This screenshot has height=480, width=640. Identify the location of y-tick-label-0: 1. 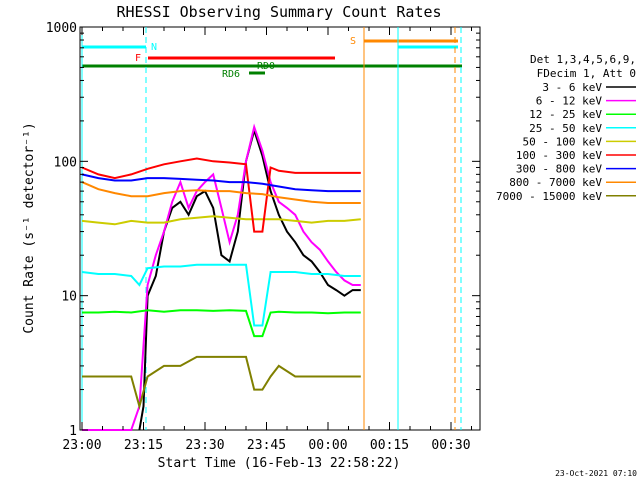
(73, 431).